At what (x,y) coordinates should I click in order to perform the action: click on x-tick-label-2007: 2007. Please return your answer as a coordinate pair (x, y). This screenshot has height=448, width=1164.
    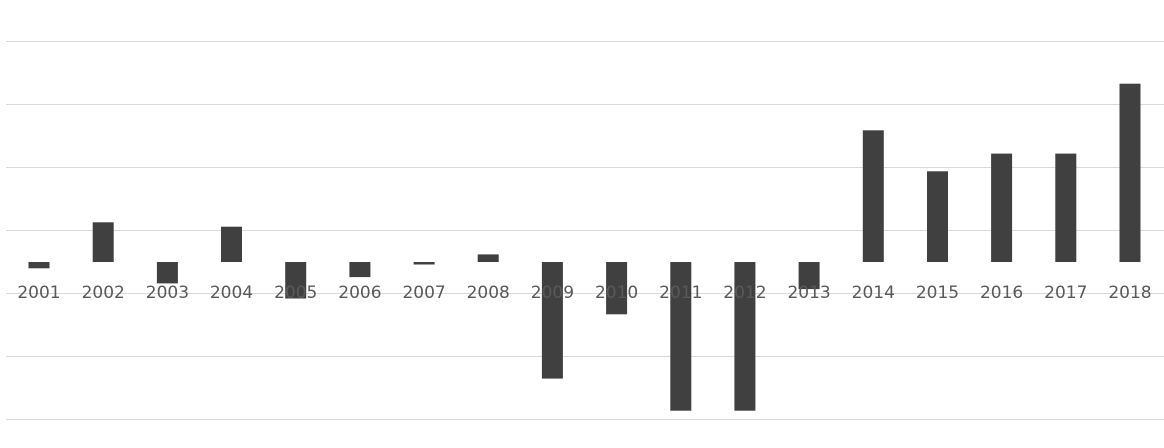
    Looking at the image, I should click on (423, 293).